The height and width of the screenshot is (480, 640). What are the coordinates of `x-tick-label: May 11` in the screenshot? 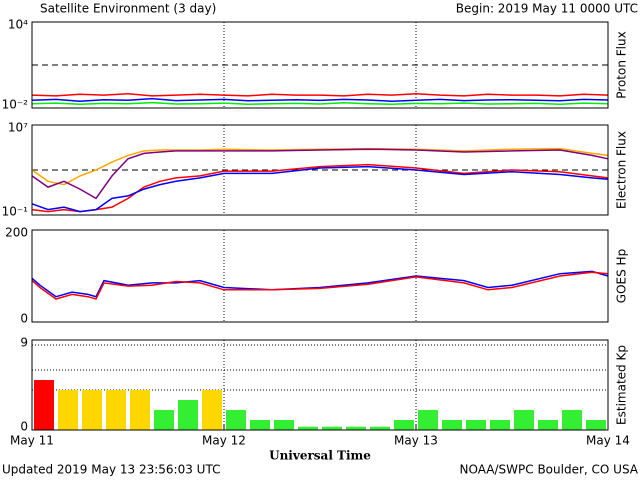 It's located at (32, 441).